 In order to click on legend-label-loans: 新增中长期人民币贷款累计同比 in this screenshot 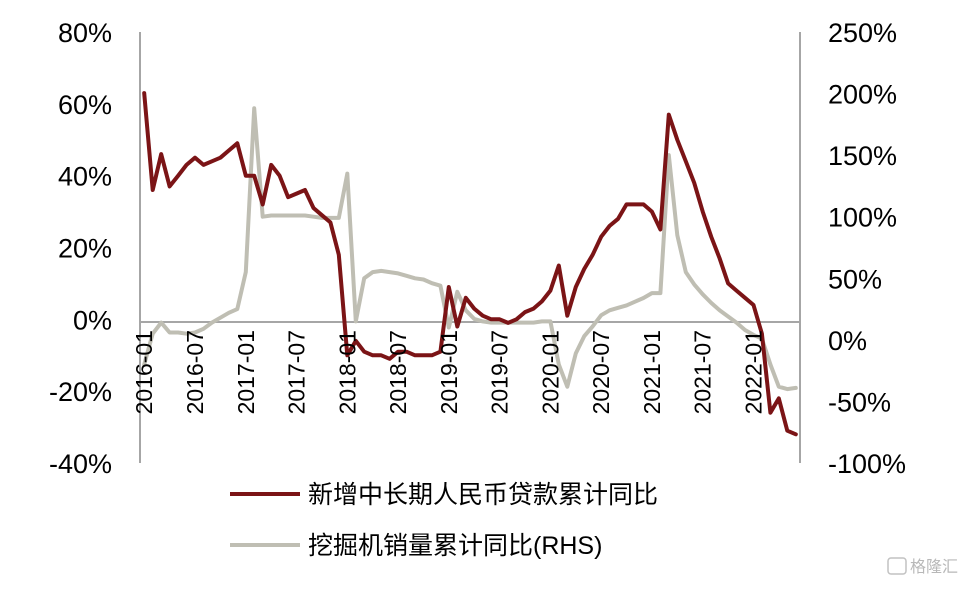, I will do `click(483, 495)`.